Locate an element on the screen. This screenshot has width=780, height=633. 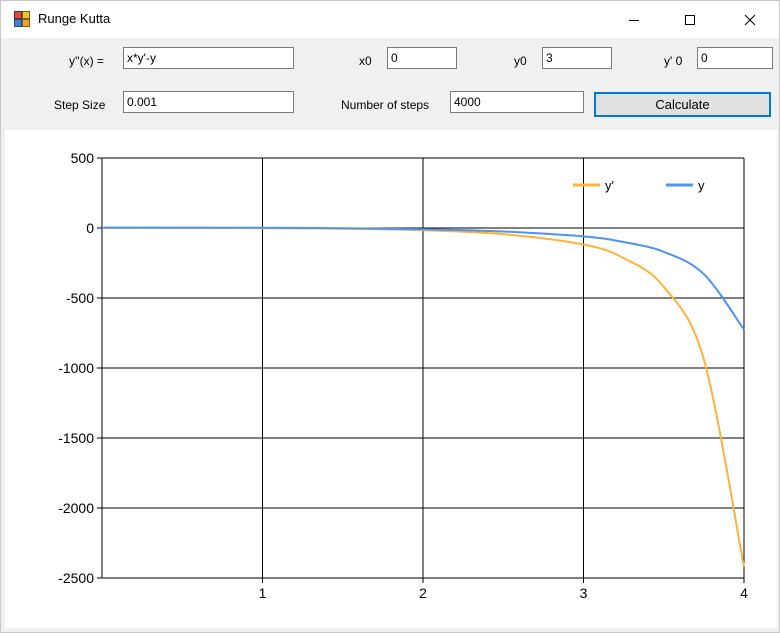
dy0-input is located at coordinates (735, 58).